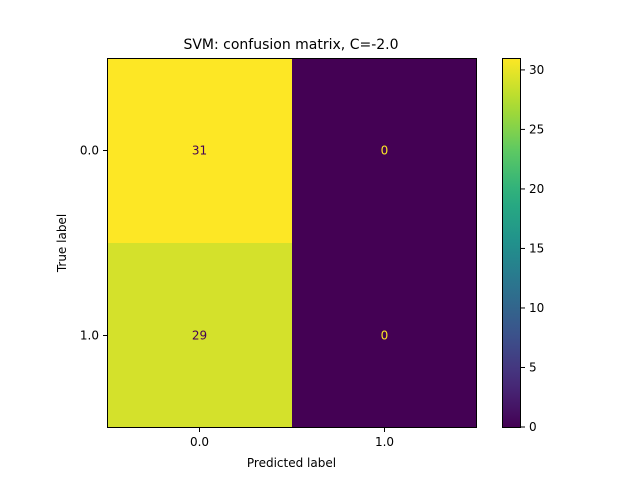 This screenshot has height=480, width=640. I want to click on colorbar, so click(511, 242).